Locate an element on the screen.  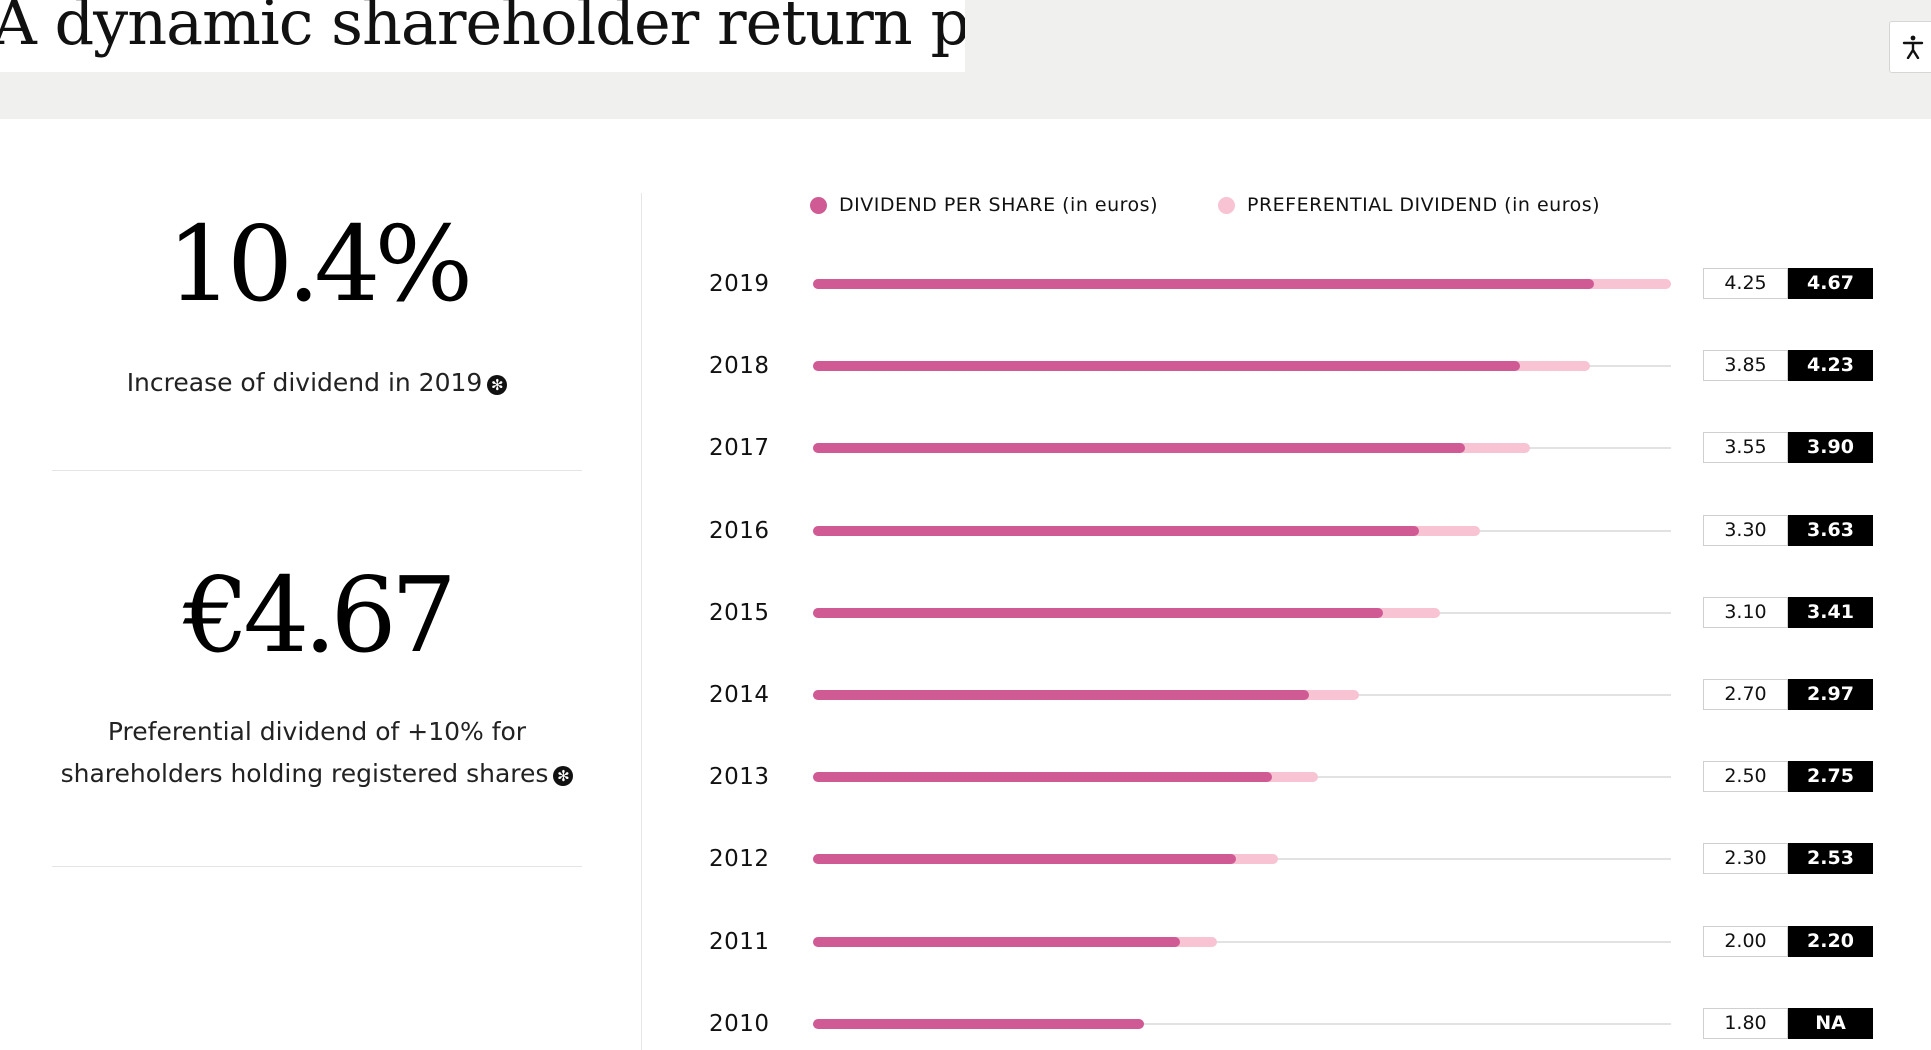
legend-item-preferential: PREFERENTIAL DIVIDEND (in euros) is located at coordinates (1409, 205).